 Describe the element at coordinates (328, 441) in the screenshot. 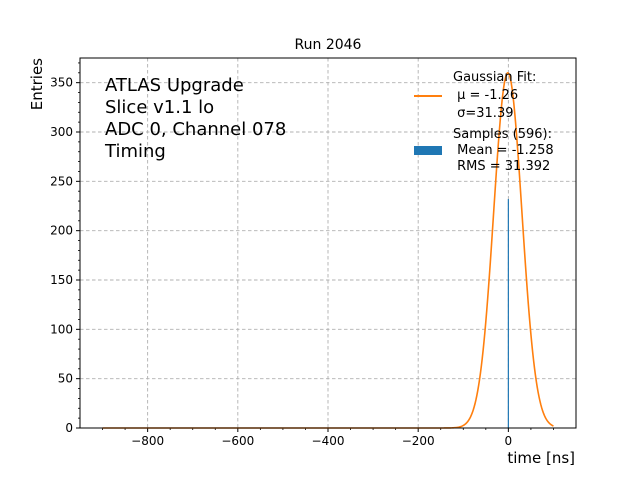

I see `x-tick-label: −400` at that location.